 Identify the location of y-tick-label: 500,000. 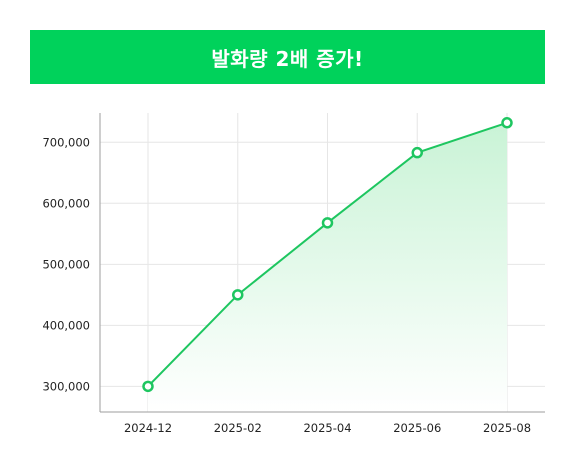
(66, 264).